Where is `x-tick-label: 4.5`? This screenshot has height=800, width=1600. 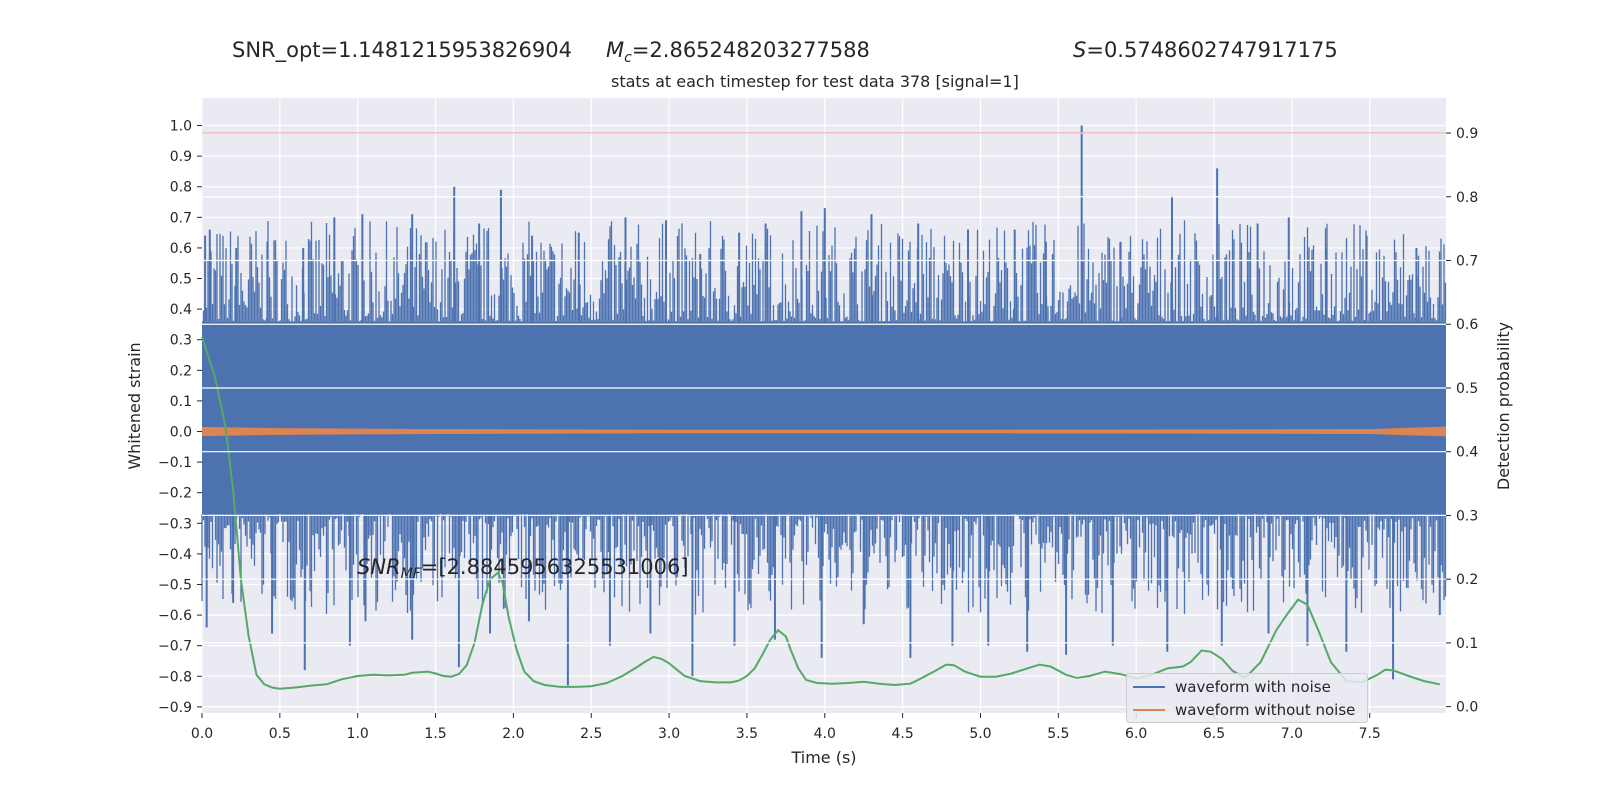
x-tick-label: 4.5 is located at coordinates (902, 734).